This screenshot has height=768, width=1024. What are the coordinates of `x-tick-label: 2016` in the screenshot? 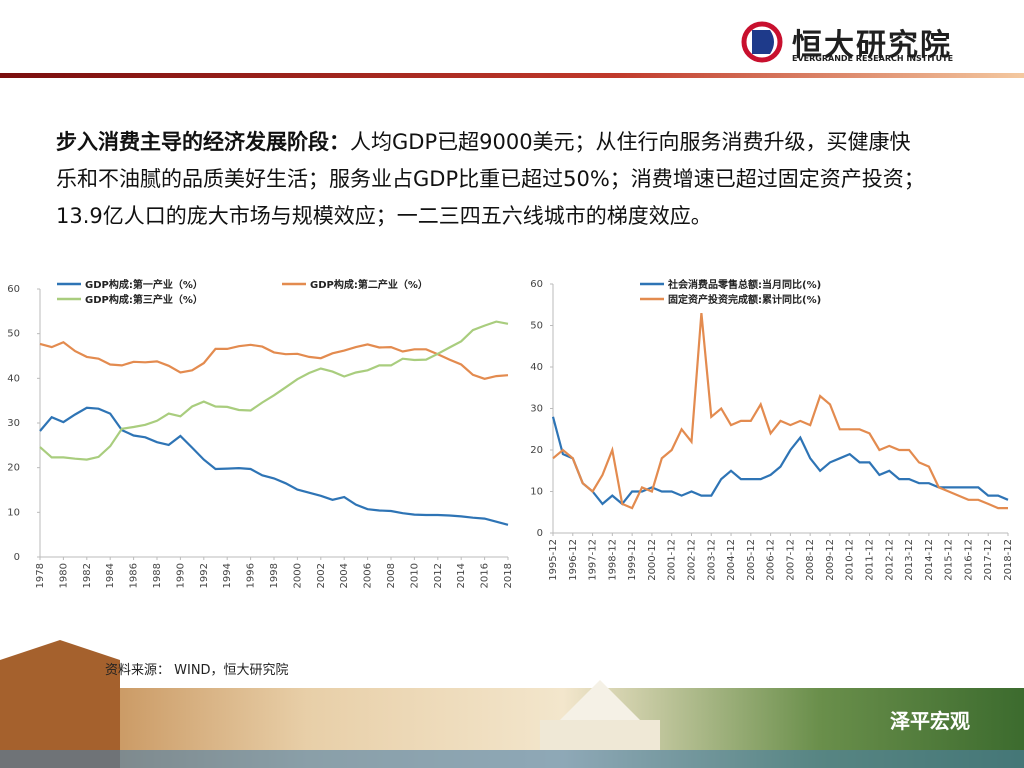 It's located at (485, 575).